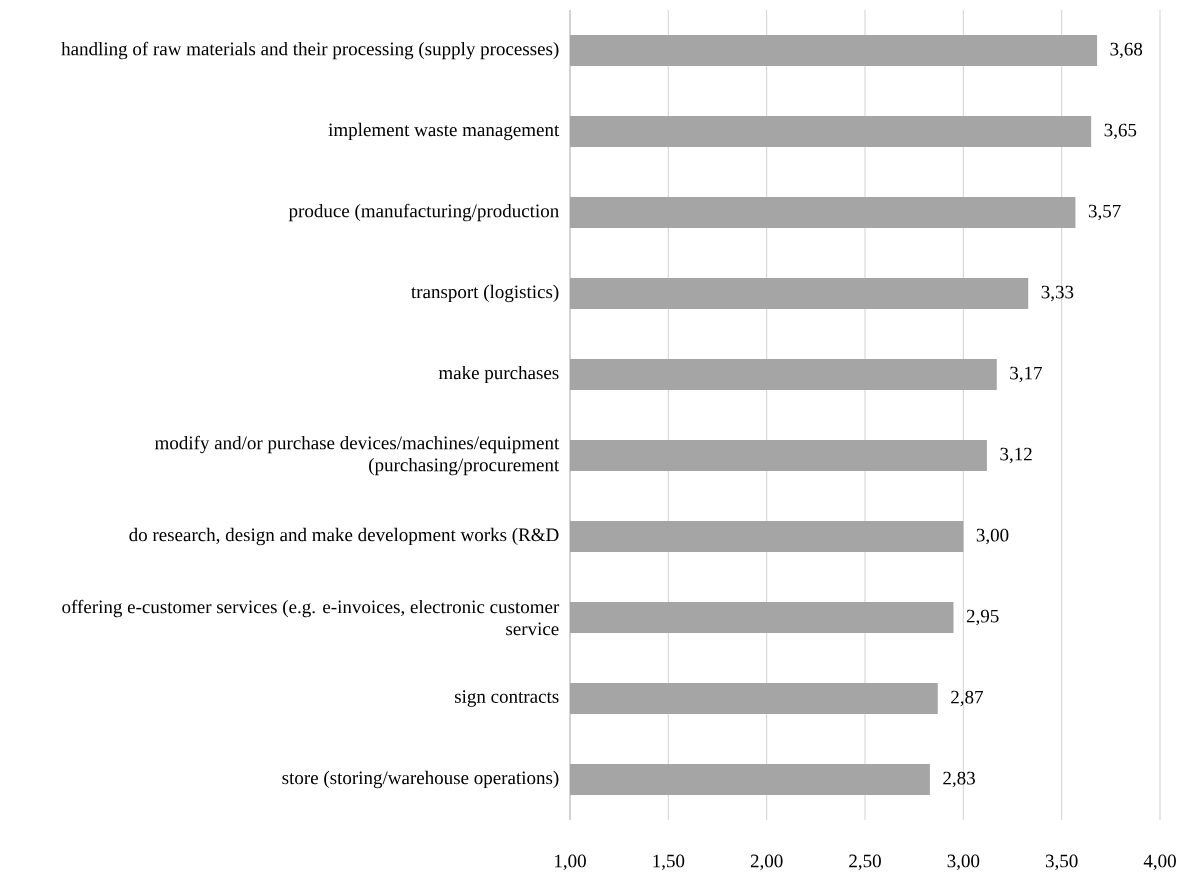 This screenshot has height=876, width=1184. I want to click on x-tick-label: 4,00, so click(1159, 862).